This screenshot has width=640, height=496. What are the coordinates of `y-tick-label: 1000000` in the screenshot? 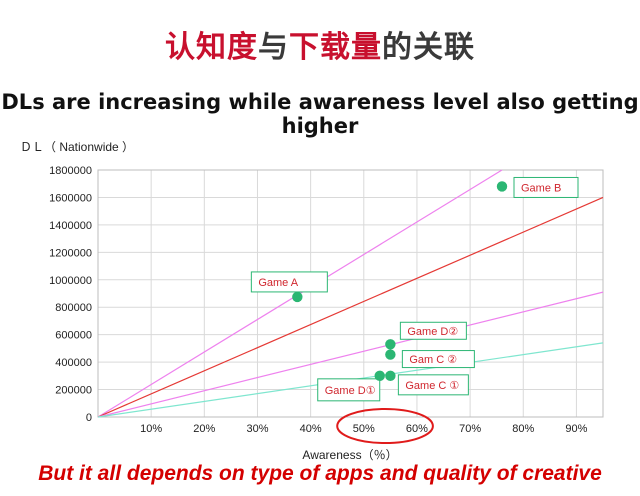 It's located at (70, 281).